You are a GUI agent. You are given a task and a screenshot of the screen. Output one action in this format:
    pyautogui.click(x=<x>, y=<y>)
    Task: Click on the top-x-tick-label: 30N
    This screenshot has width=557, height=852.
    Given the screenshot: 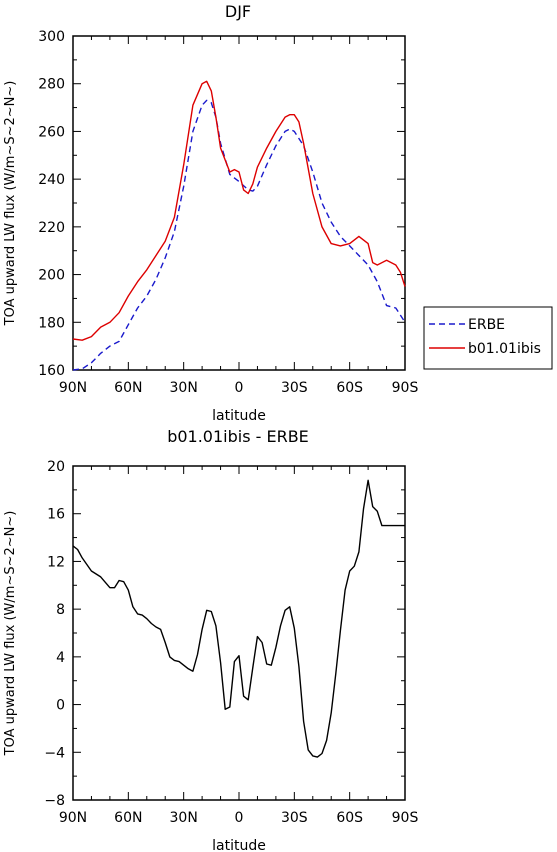 What is the action you would take?
    pyautogui.click(x=184, y=388)
    